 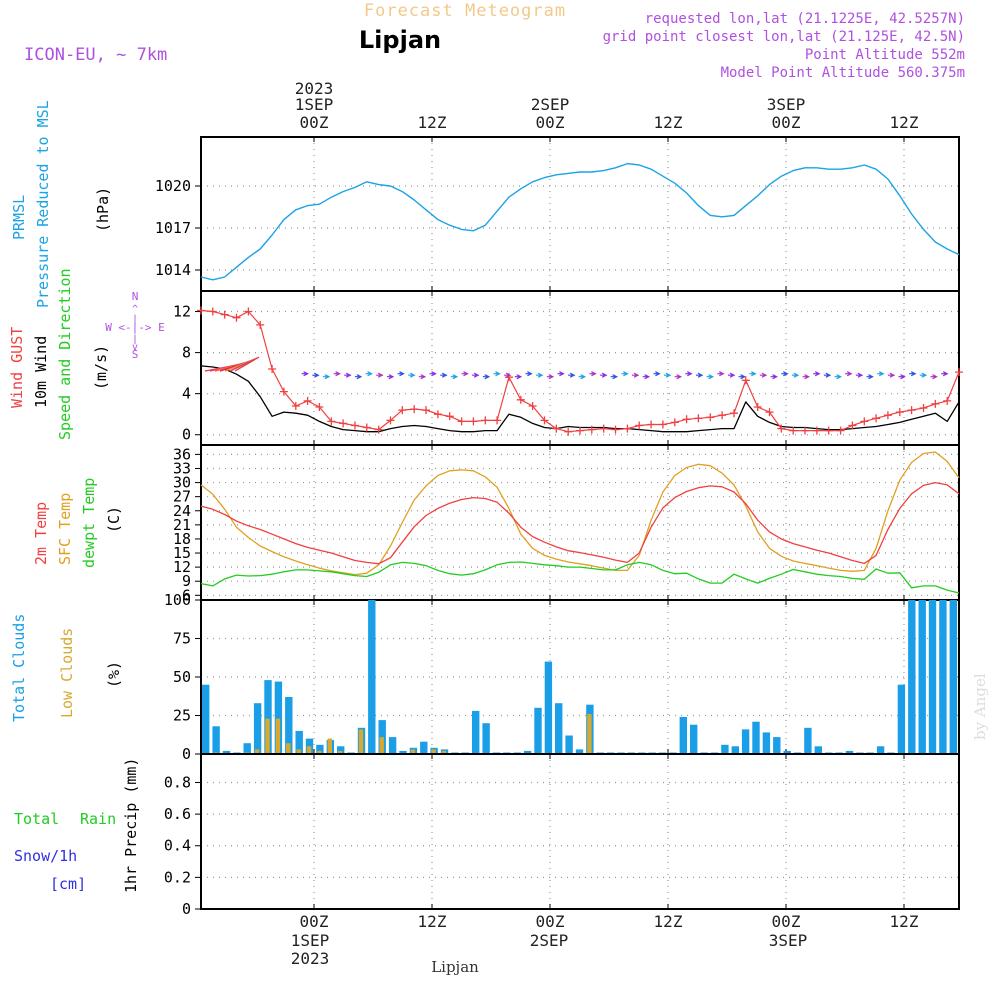 I want to click on precip-unit: 1hr Precip (mm), so click(x=131, y=825).